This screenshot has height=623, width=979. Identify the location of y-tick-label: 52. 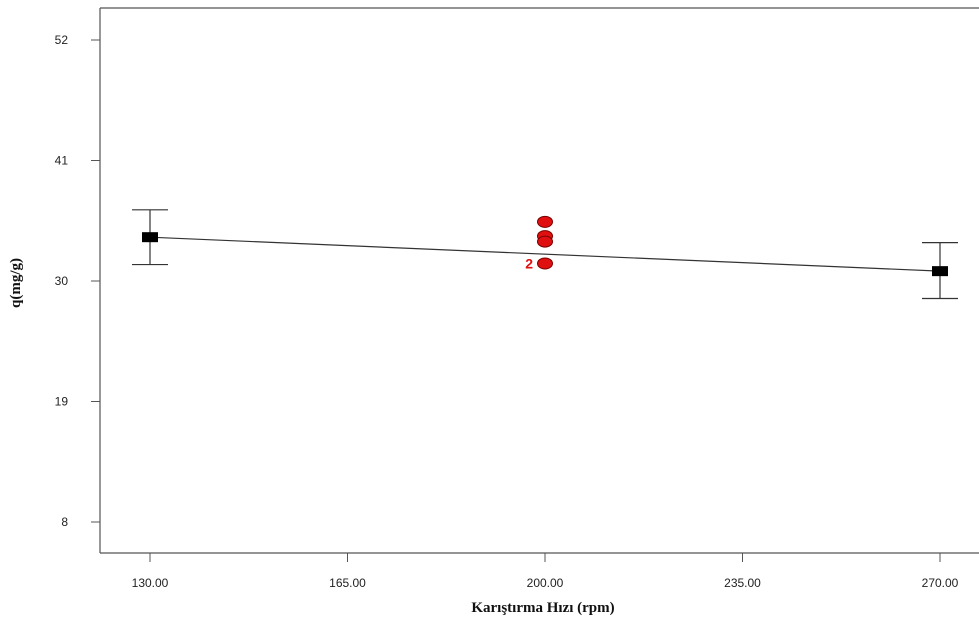
(62, 40).